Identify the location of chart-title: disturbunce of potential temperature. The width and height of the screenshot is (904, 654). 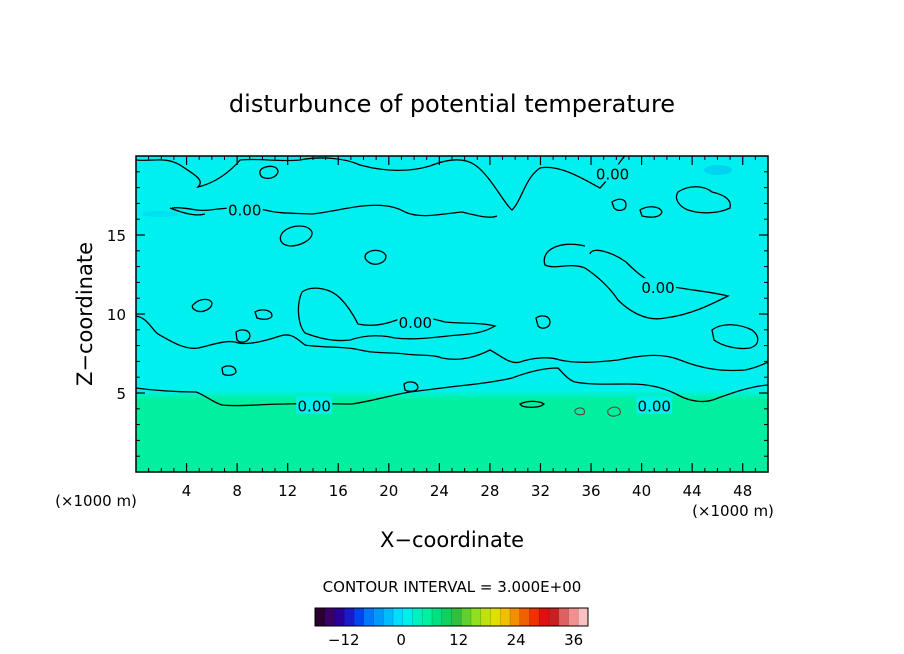
(452, 104).